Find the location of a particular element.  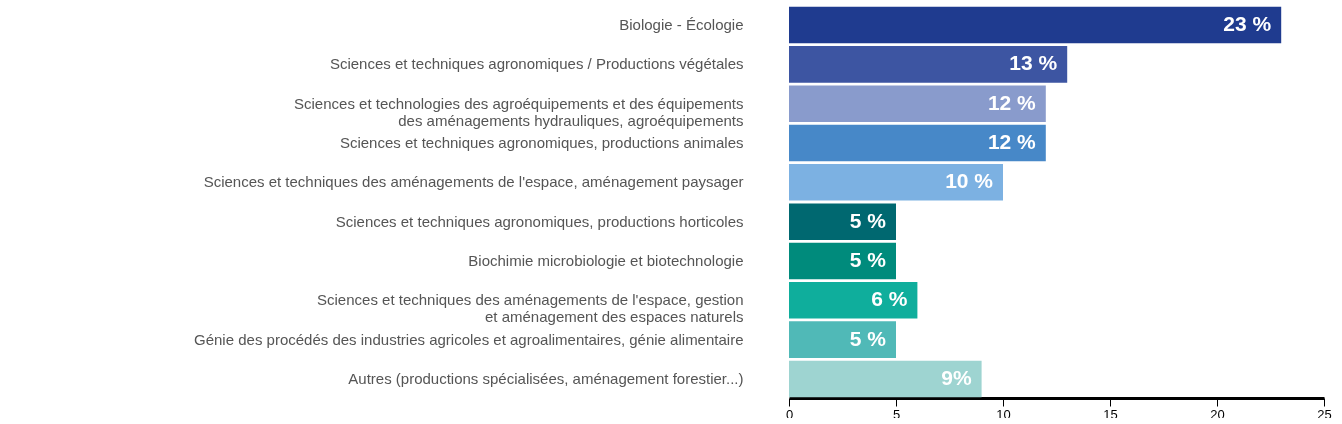

data-label: 6 % is located at coordinates (889, 299).